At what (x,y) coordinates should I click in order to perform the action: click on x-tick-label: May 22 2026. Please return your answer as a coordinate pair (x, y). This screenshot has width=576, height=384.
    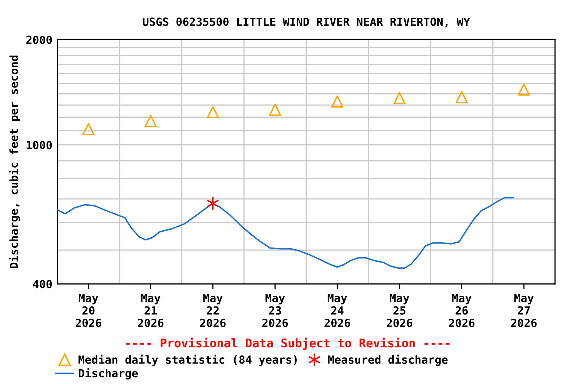
    Looking at the image, I should click on (213, 311).